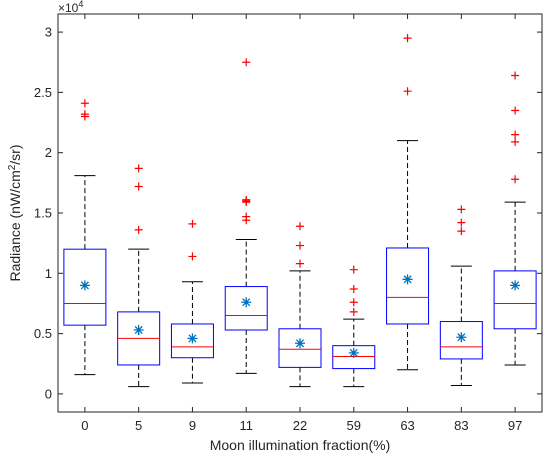 The height and width of the screenshot is (458, 550). I want to click on y-axis-exponent: ×10⁴, so click(70, 7).